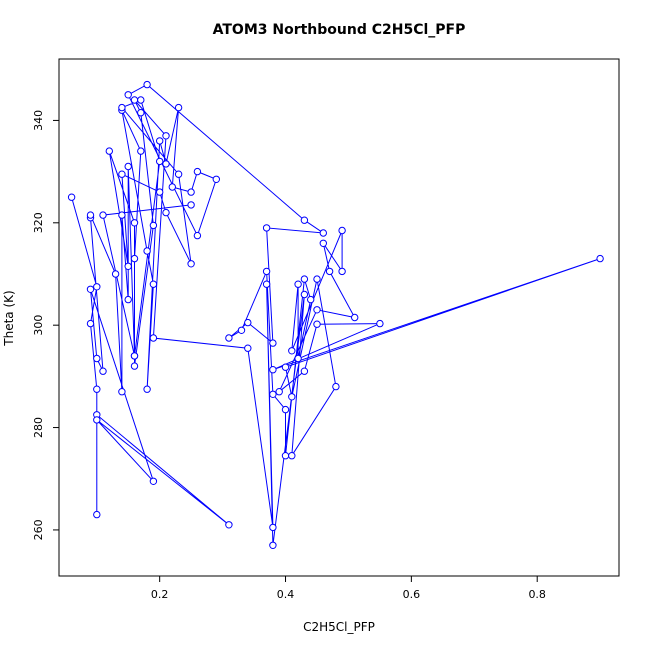  Describe the element at coordinates (9, 318) in the screenshot. I see `y-axis-label: Theta (K)` at that location.